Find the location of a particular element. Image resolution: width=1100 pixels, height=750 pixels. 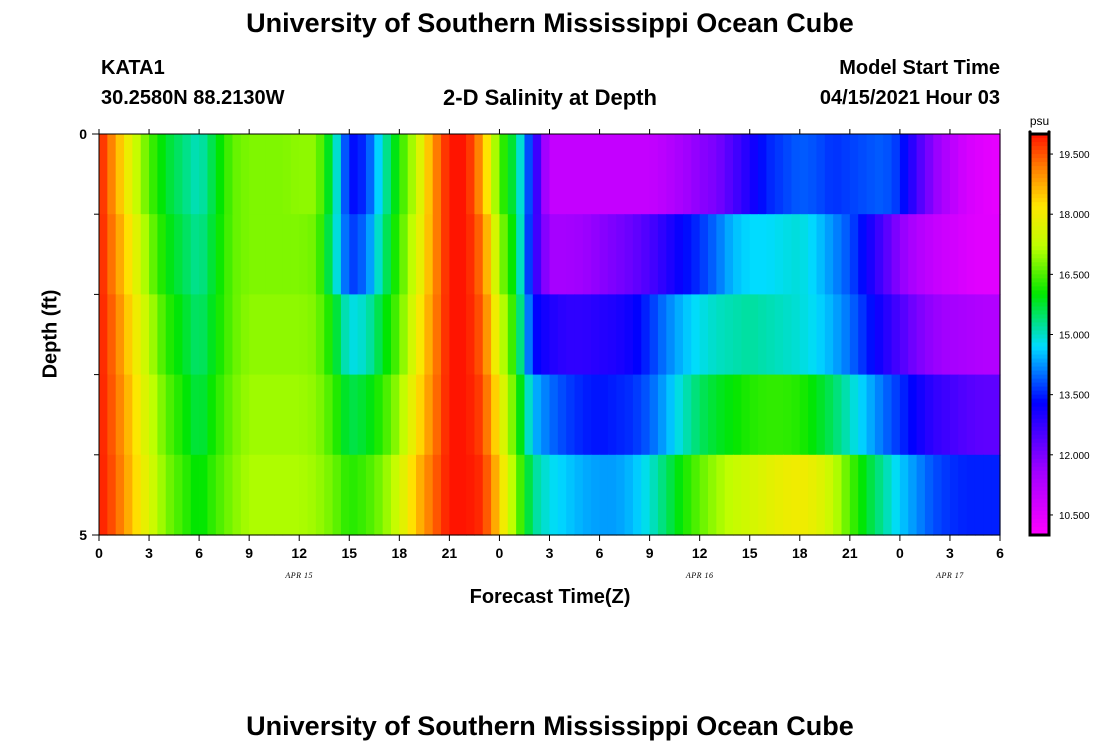

colorbar-tick-label: 16.500 is located at coordinates (1074, 275).